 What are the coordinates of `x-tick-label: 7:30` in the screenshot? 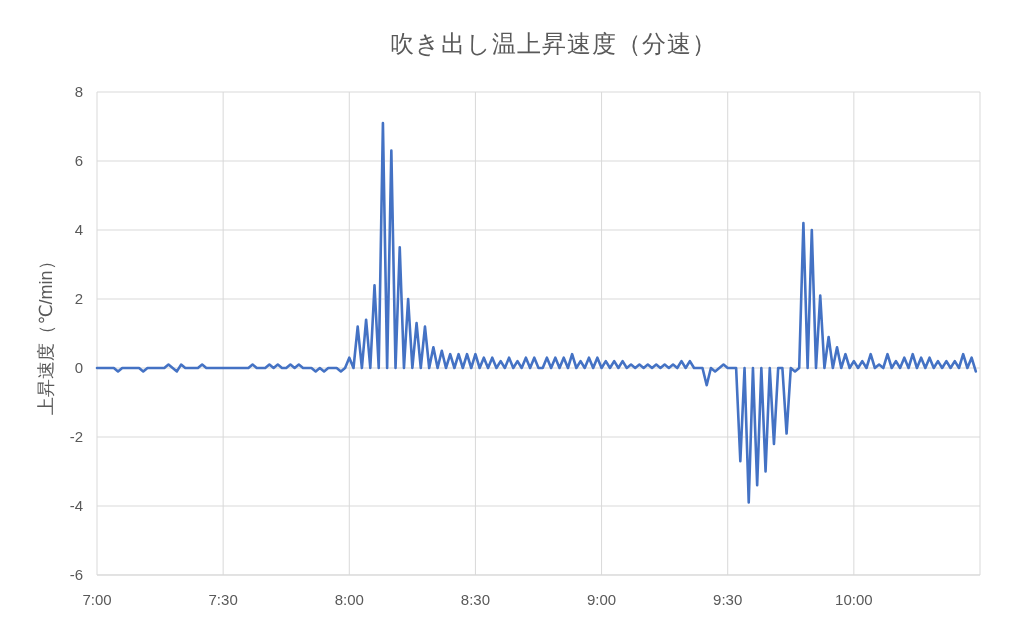 It's located at (223, 599).